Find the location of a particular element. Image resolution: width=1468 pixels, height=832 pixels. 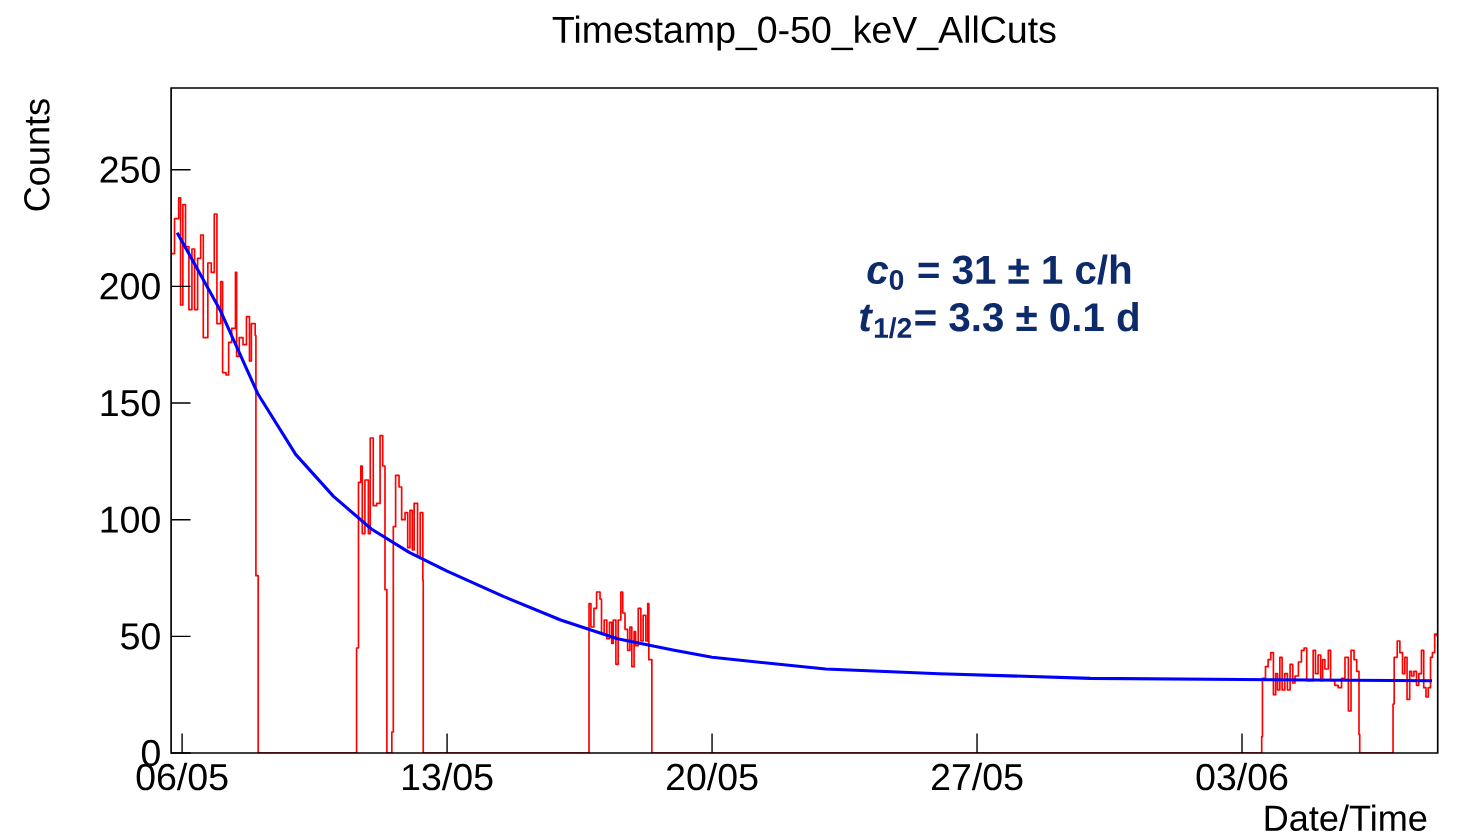

y-tick-label: 250 is located at coordinates (130, 170).